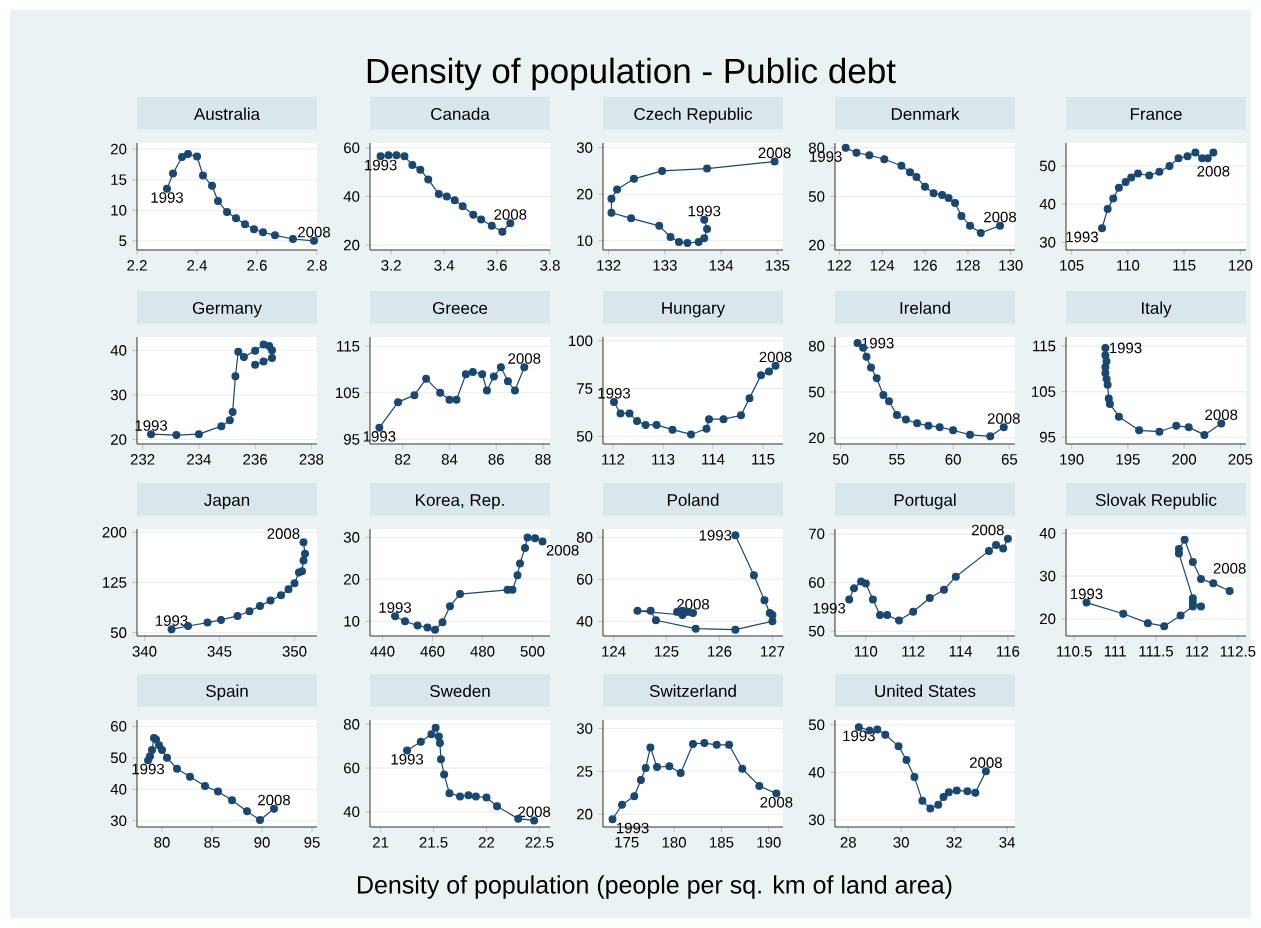 The image size is (1261, 928). I want to click on chart-title: Japan, so click(227, 502).